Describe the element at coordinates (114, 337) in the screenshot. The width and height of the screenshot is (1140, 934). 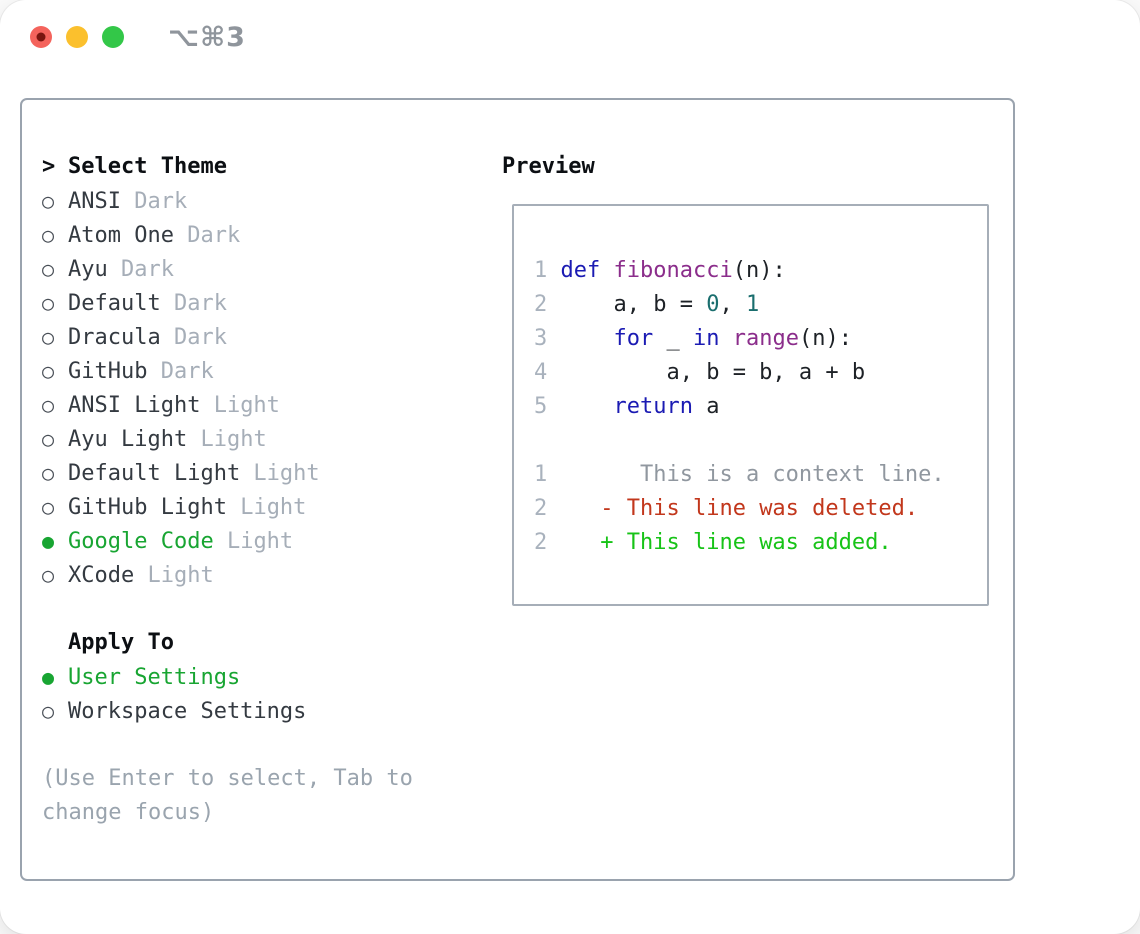
I see `option-label: Dracula` at that location.